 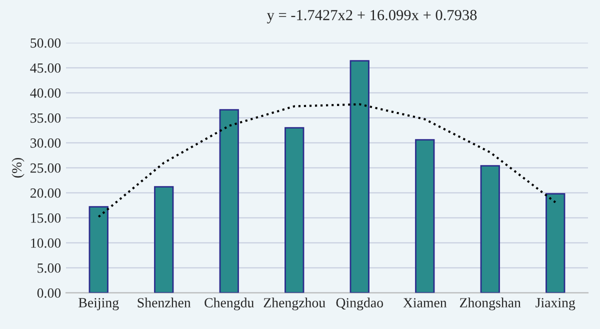 I want to click on y-tick-label: 0.00, so click(x=49, y=293).